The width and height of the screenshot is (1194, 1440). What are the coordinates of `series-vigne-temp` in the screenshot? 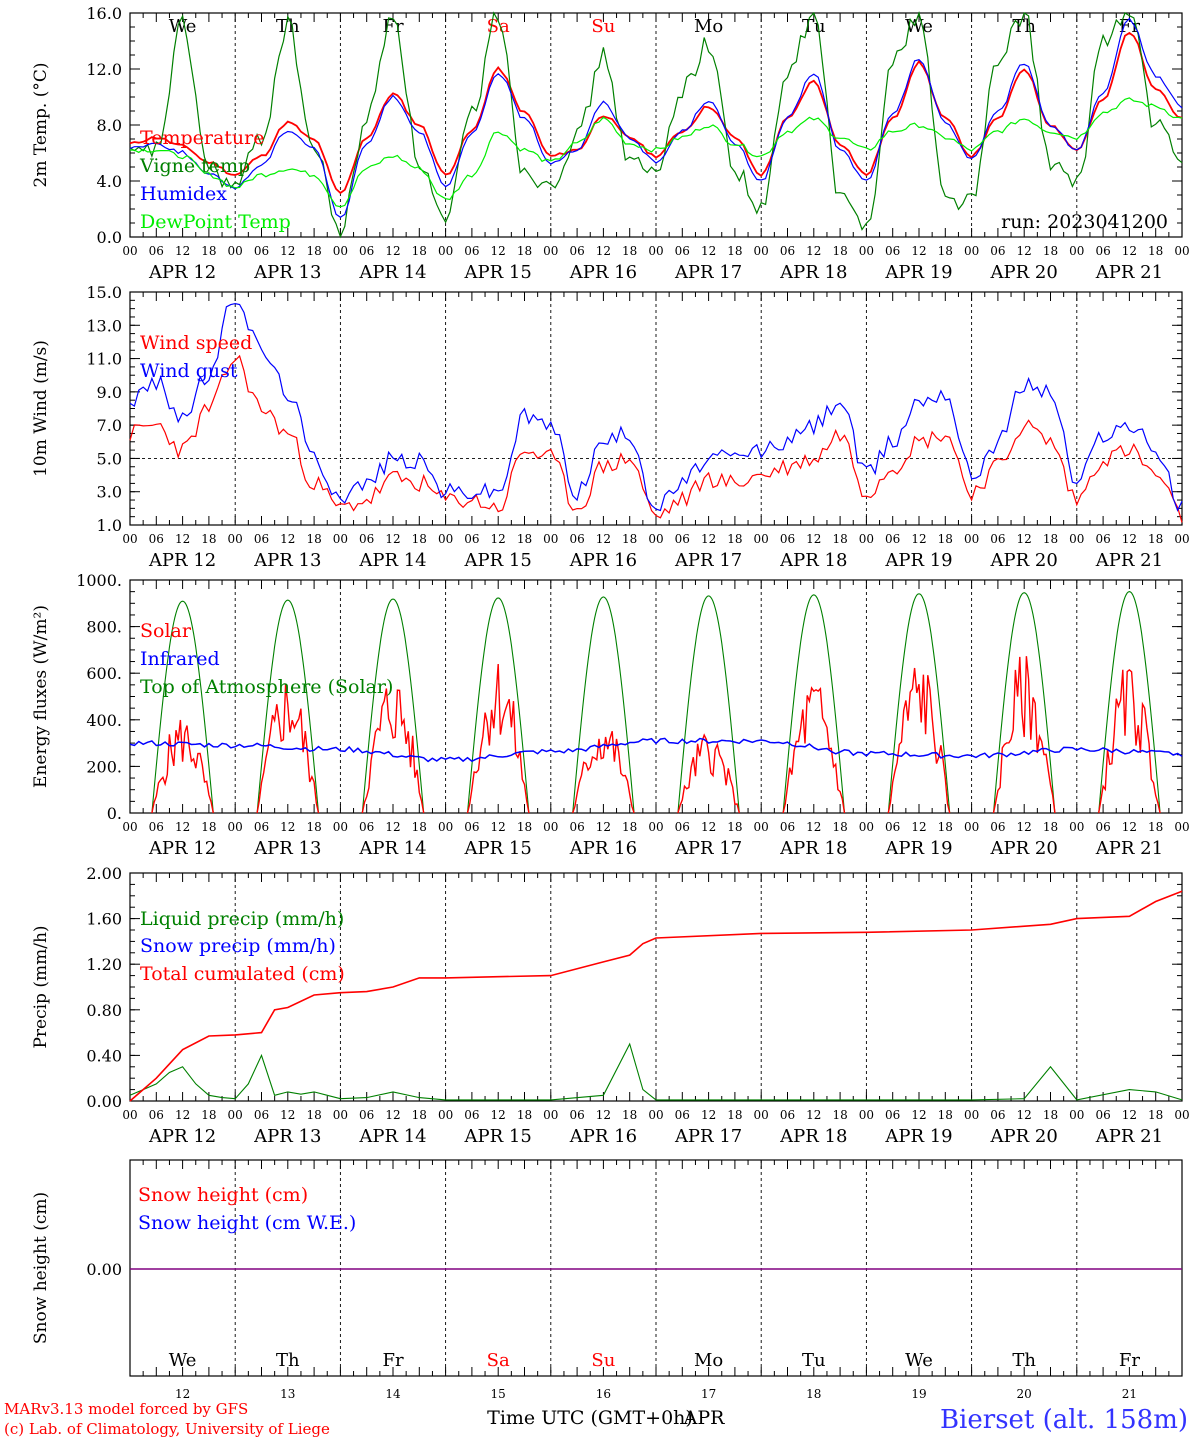 It's located at (656, 124).